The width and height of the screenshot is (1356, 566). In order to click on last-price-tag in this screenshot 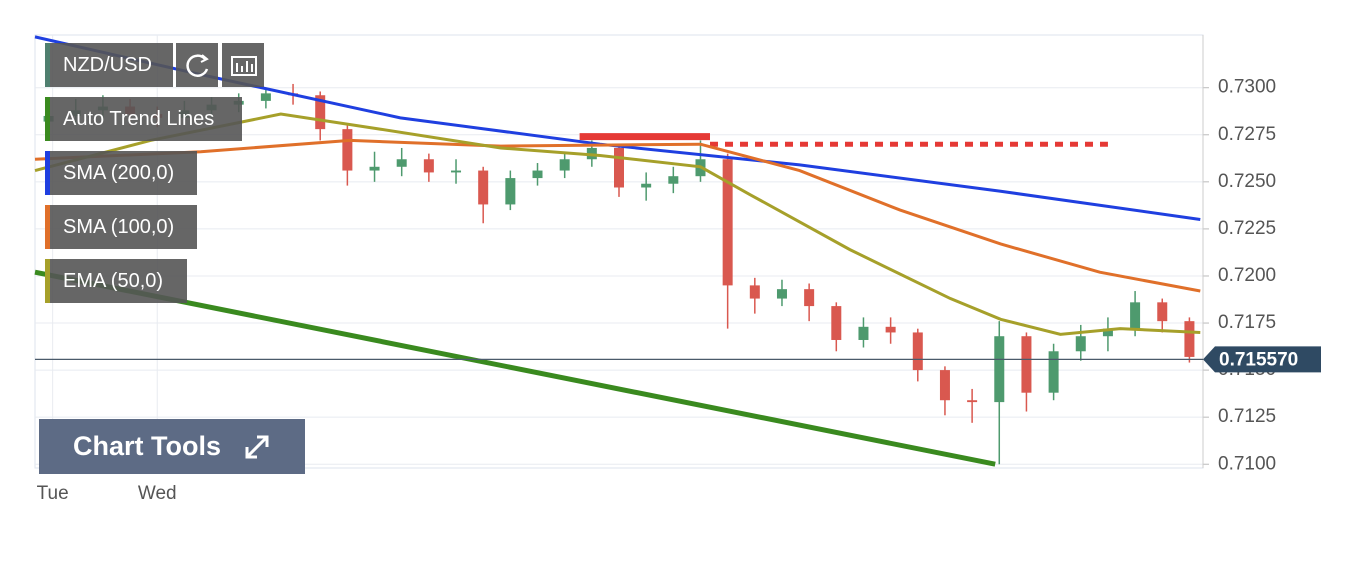, I will do `click(1262, 359)`.